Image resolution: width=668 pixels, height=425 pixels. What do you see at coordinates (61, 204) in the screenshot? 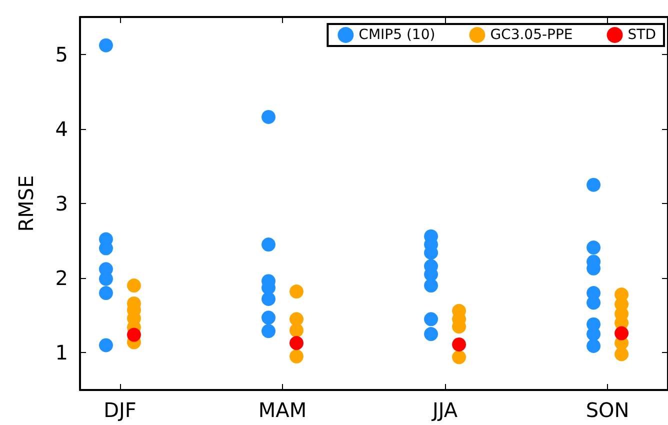
I see `y-tick-label: 3` at bounding box center [61, 204].